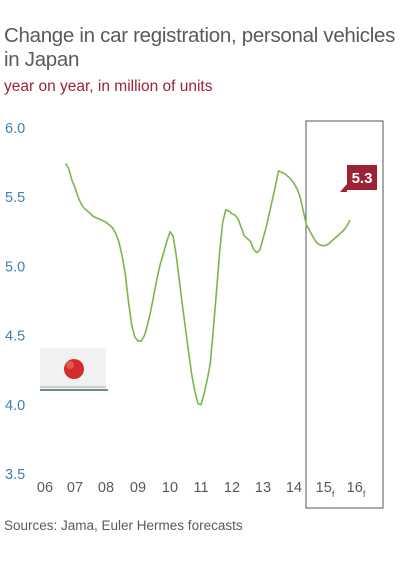  I want to click on x-tick-label: 14, so click(294, 488).